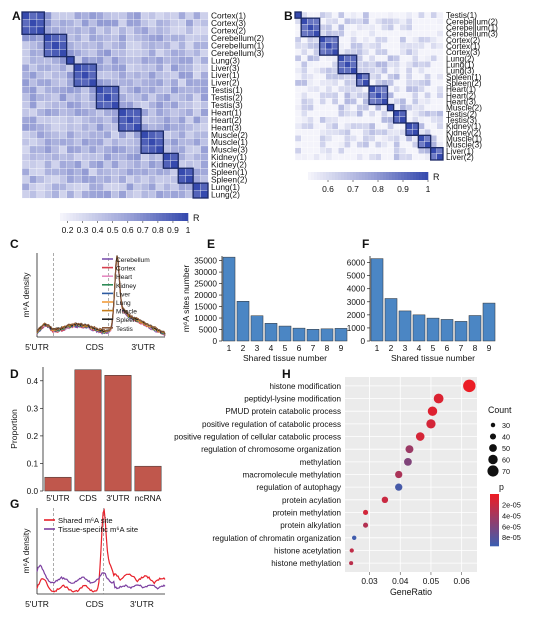 This screenshot has height=619, width=536. I want to click on count-legend-dot, so click(493, 425).